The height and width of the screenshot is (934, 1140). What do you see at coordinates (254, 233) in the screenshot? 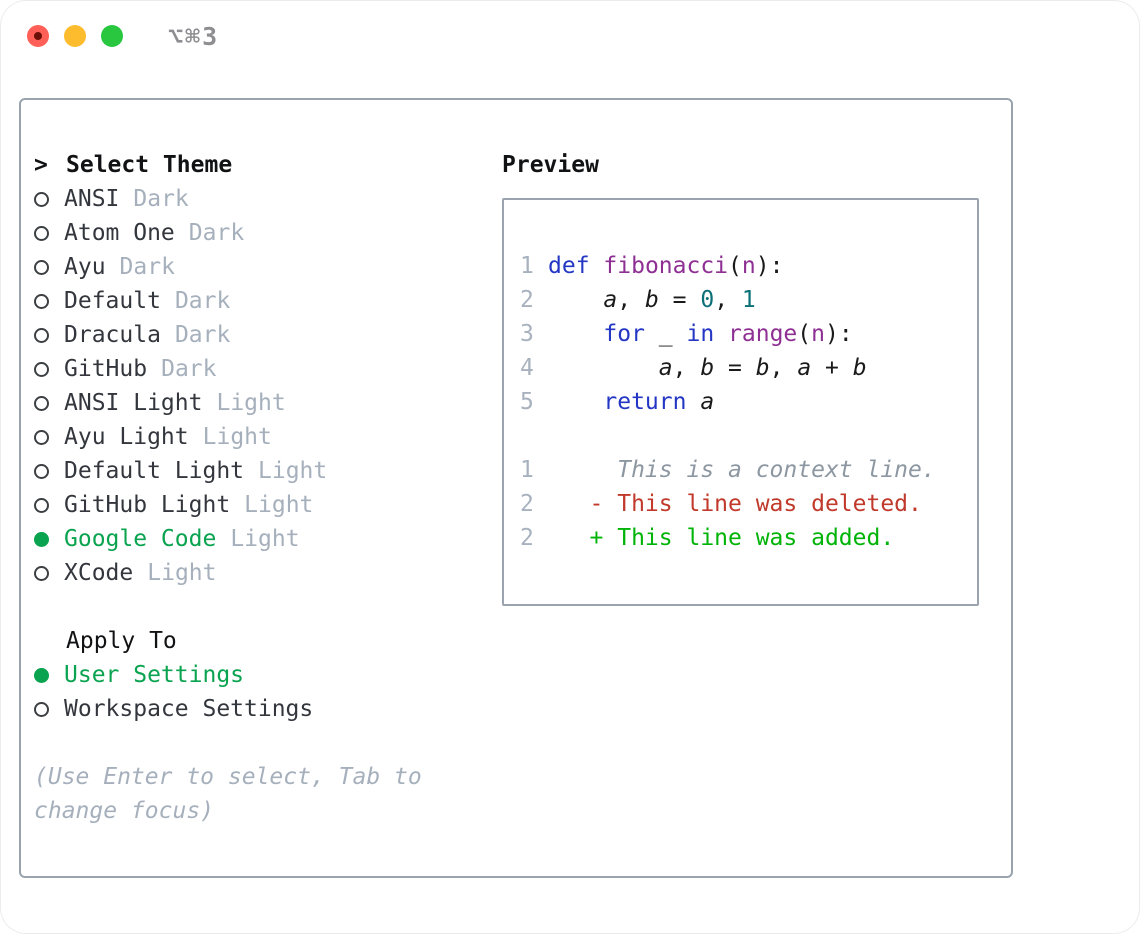
I see `option-atom-one: Atom One Dark` at bounding box center [254, 233].